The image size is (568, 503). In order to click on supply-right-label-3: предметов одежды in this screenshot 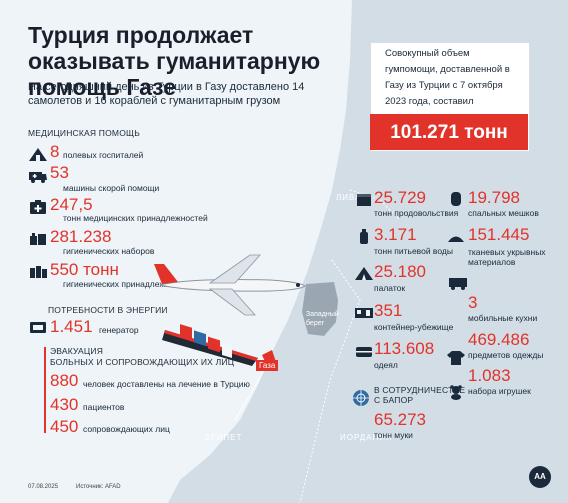, I will do `click(506, 355)`.